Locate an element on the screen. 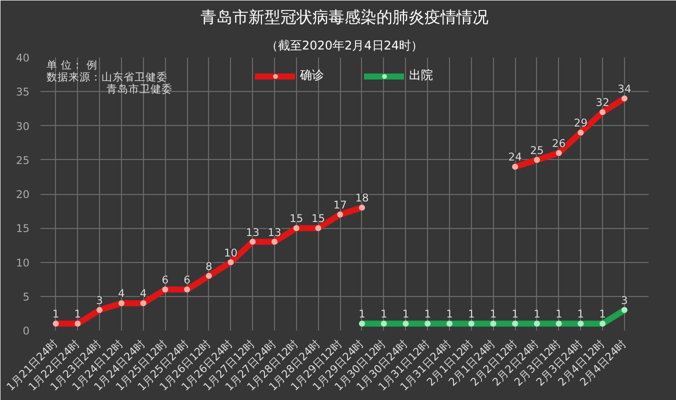 Image resolution: width=676 pixels, height=400 pixels. y-tick-label: 35 is located at coordinates (23, 92).